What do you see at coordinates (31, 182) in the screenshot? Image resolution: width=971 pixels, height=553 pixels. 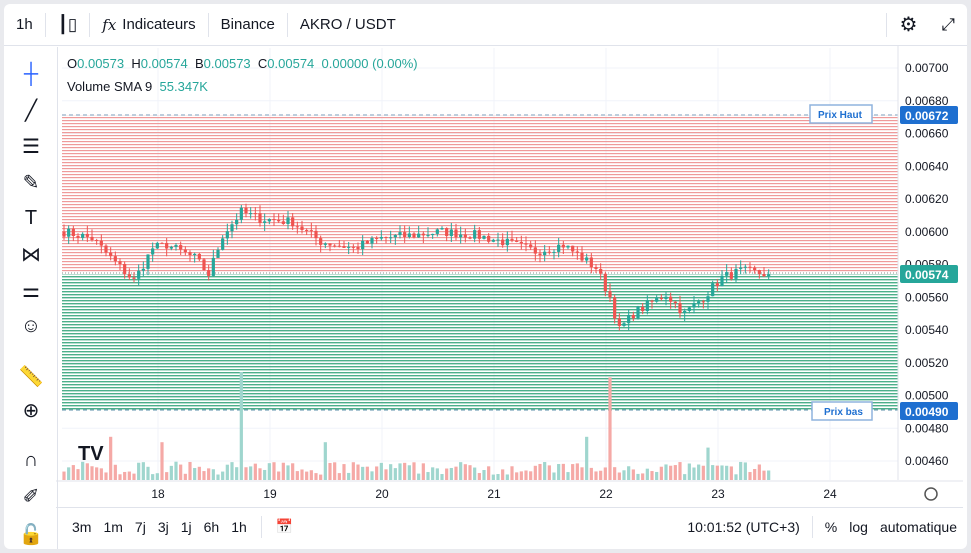 I see `brush-icon: ✎` at bounding box center [31, 182].